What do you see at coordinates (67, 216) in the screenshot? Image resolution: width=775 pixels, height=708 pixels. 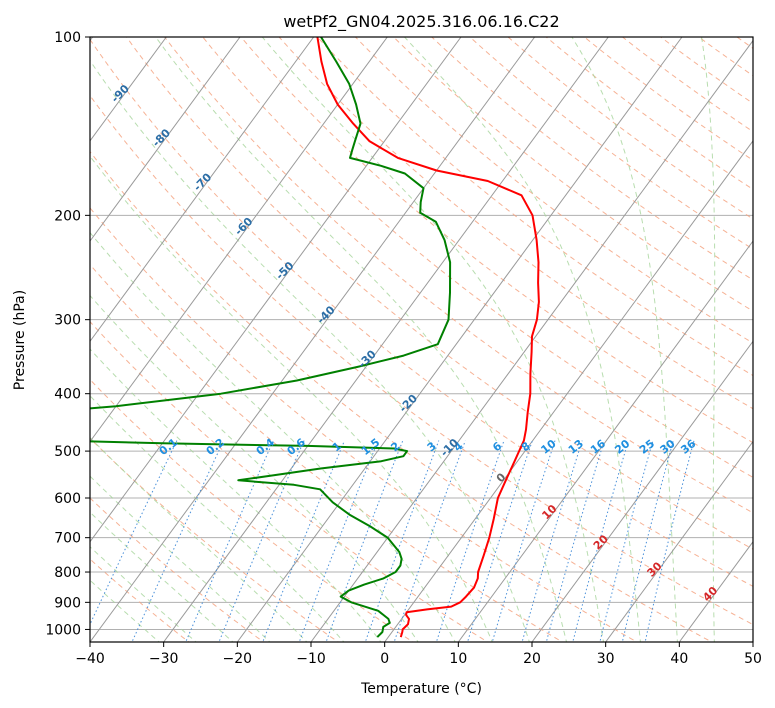 I see `y-tick-label: 200` at bounding box center [67, 216].